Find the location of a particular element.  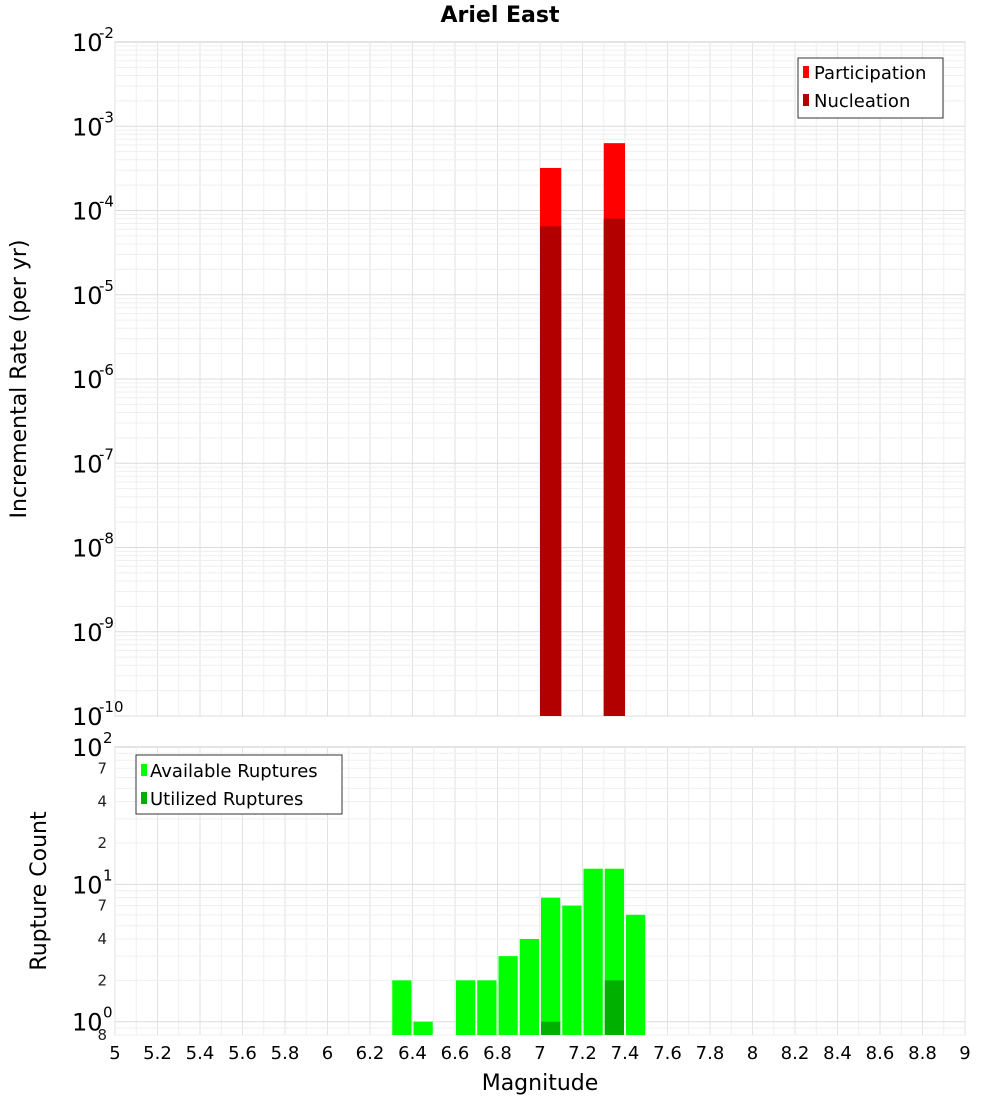

y-tick-exponent: -10 is located at coordinates (111, 707).